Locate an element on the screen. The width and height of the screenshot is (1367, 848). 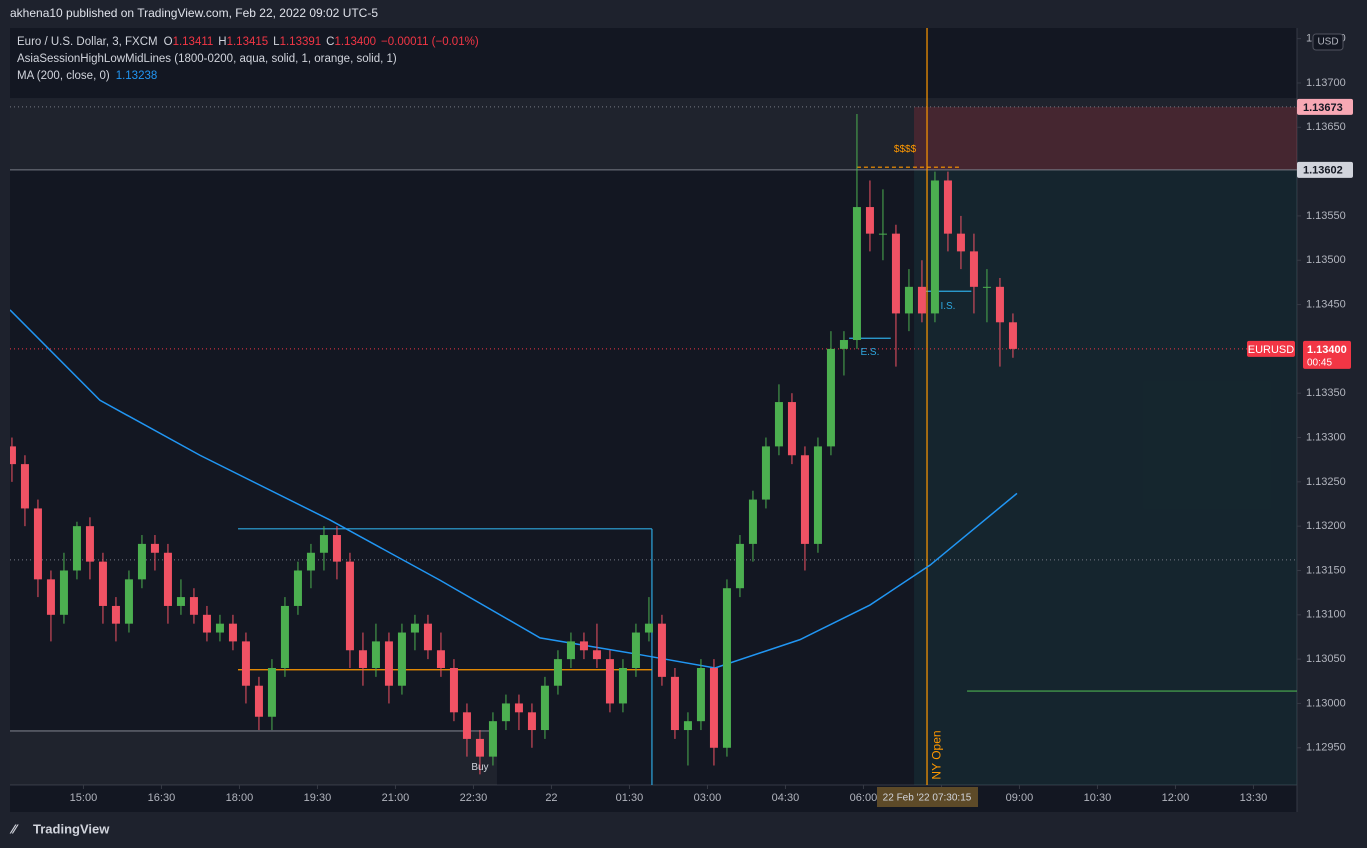
annotation: Buy is located at coordinates (479, 767).